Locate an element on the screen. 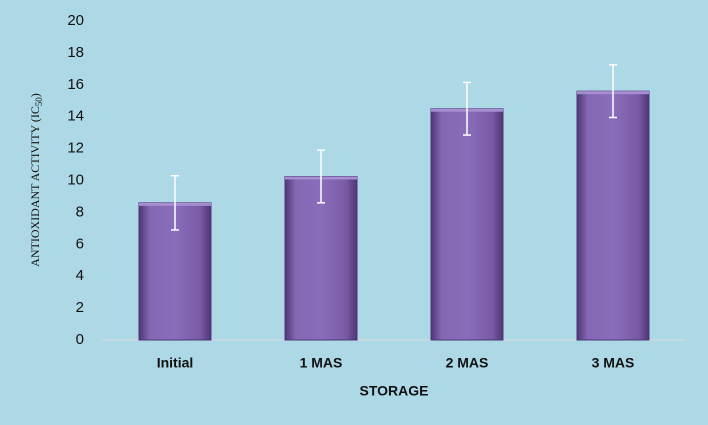 The height and width of the screenshot is (425, 708). y-label-tail: ) is located at coordinates (35, 95).